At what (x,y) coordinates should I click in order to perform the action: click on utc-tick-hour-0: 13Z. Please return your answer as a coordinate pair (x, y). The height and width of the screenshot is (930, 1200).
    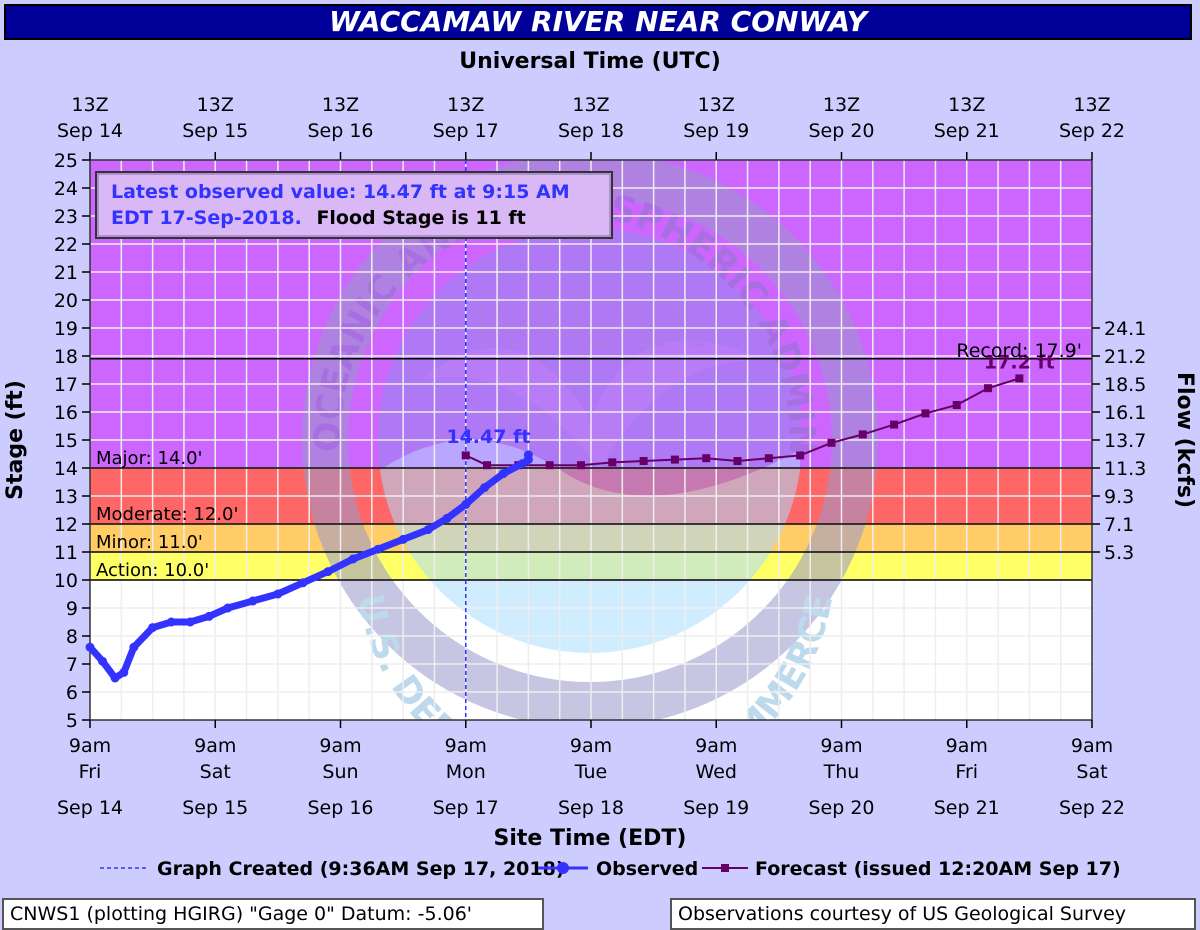
    Looking at the image, I should click on (89, 105).